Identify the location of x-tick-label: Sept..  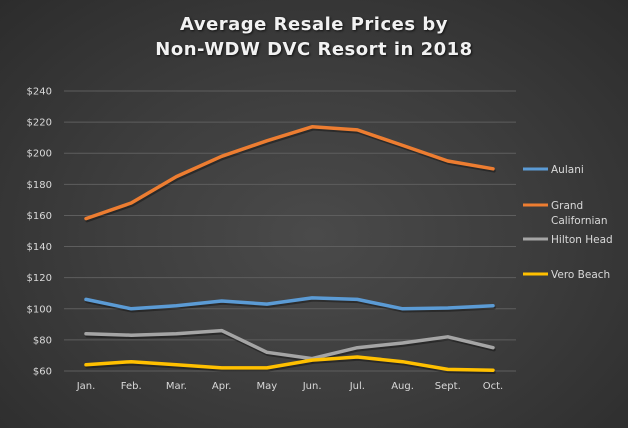
(448, 386).